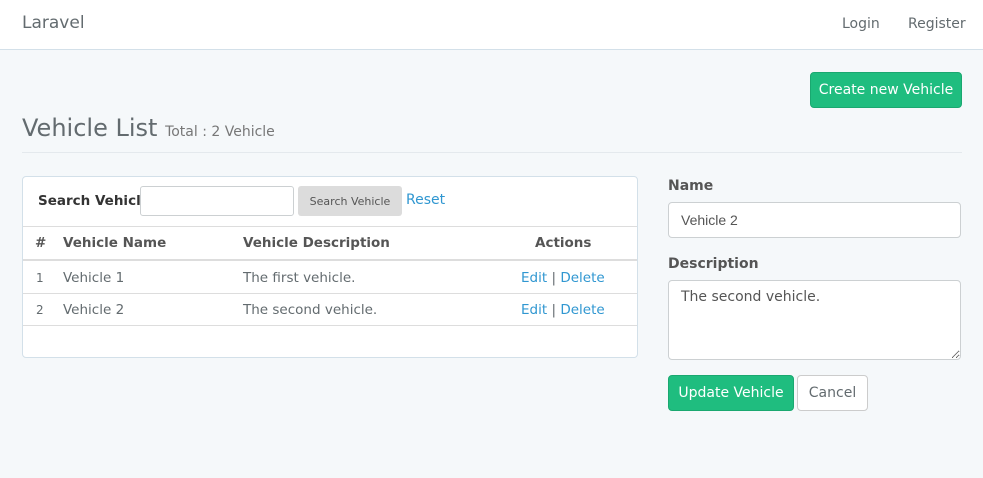 Image resolution: width=983 pixels, height=478 pixels. What do you see at coordinates (115, 243) in the screenshot?
I see `col-name: Vehicle Name` at bounding box center [115, 243].